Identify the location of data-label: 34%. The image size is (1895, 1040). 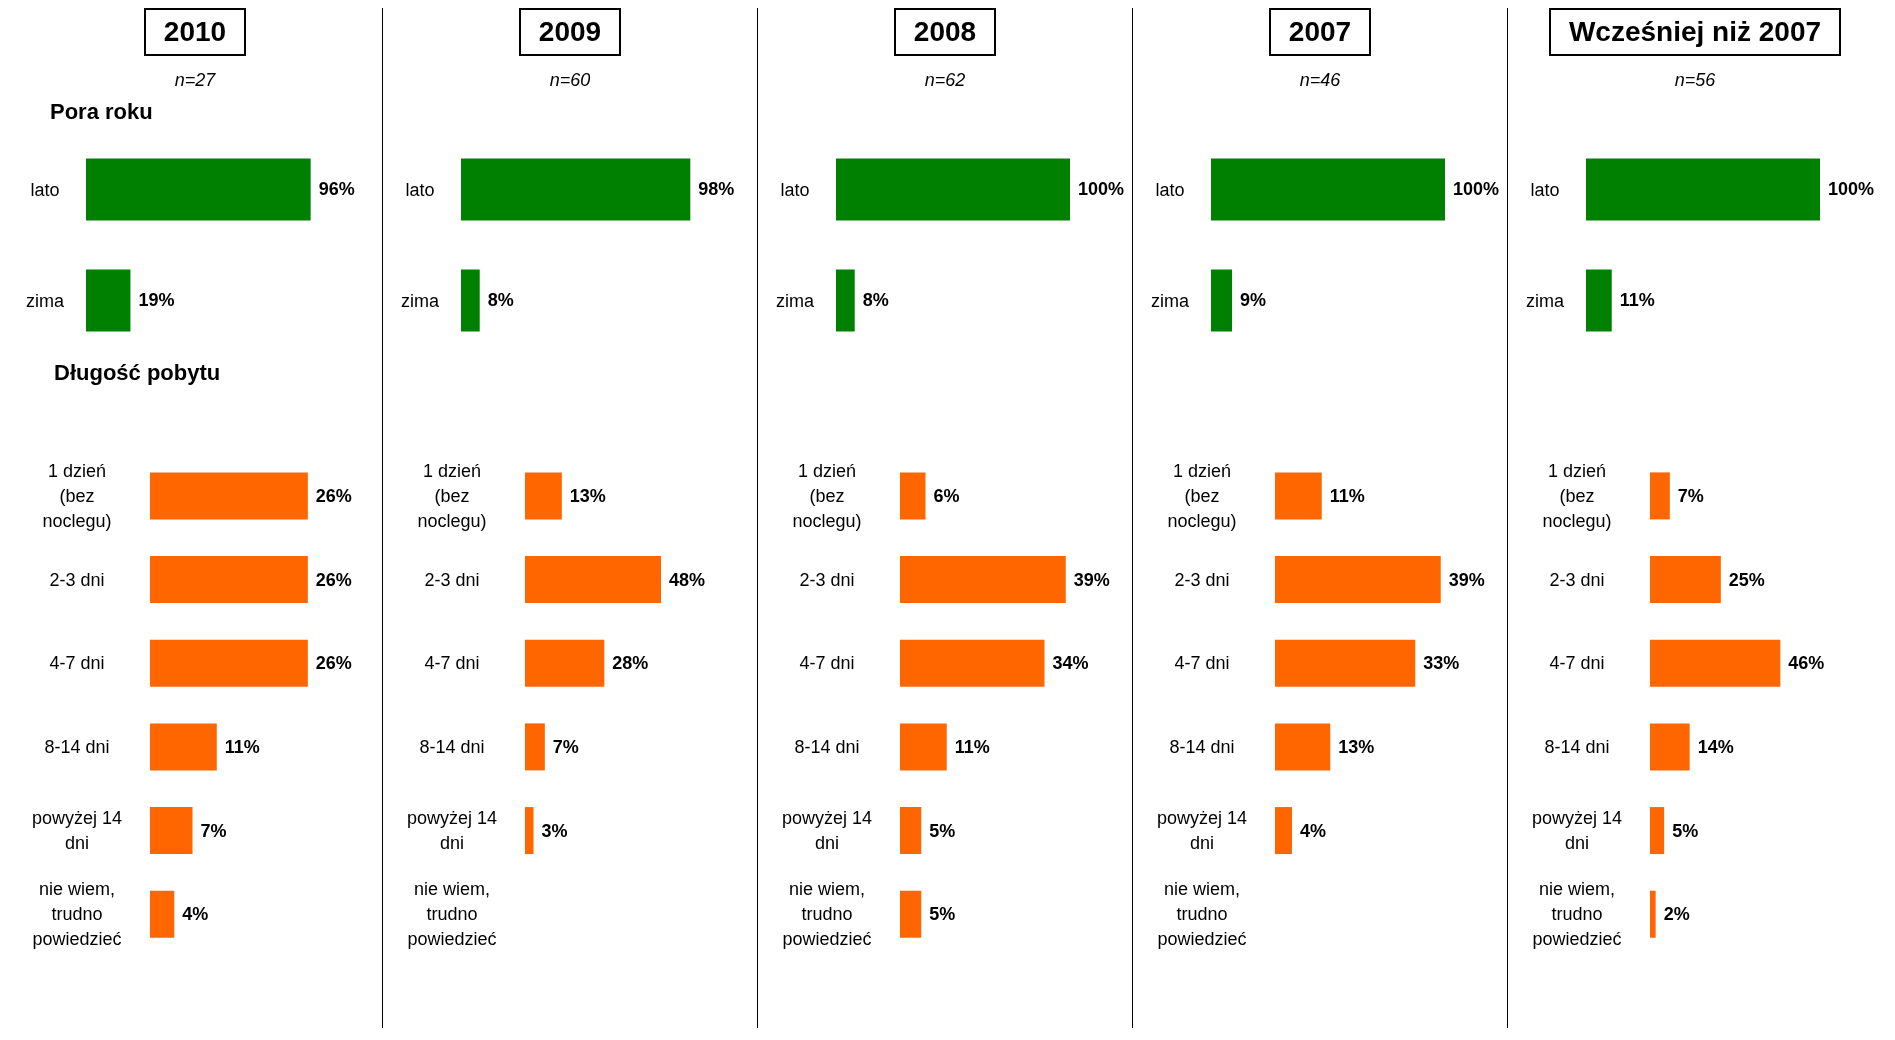
(1070, 663).